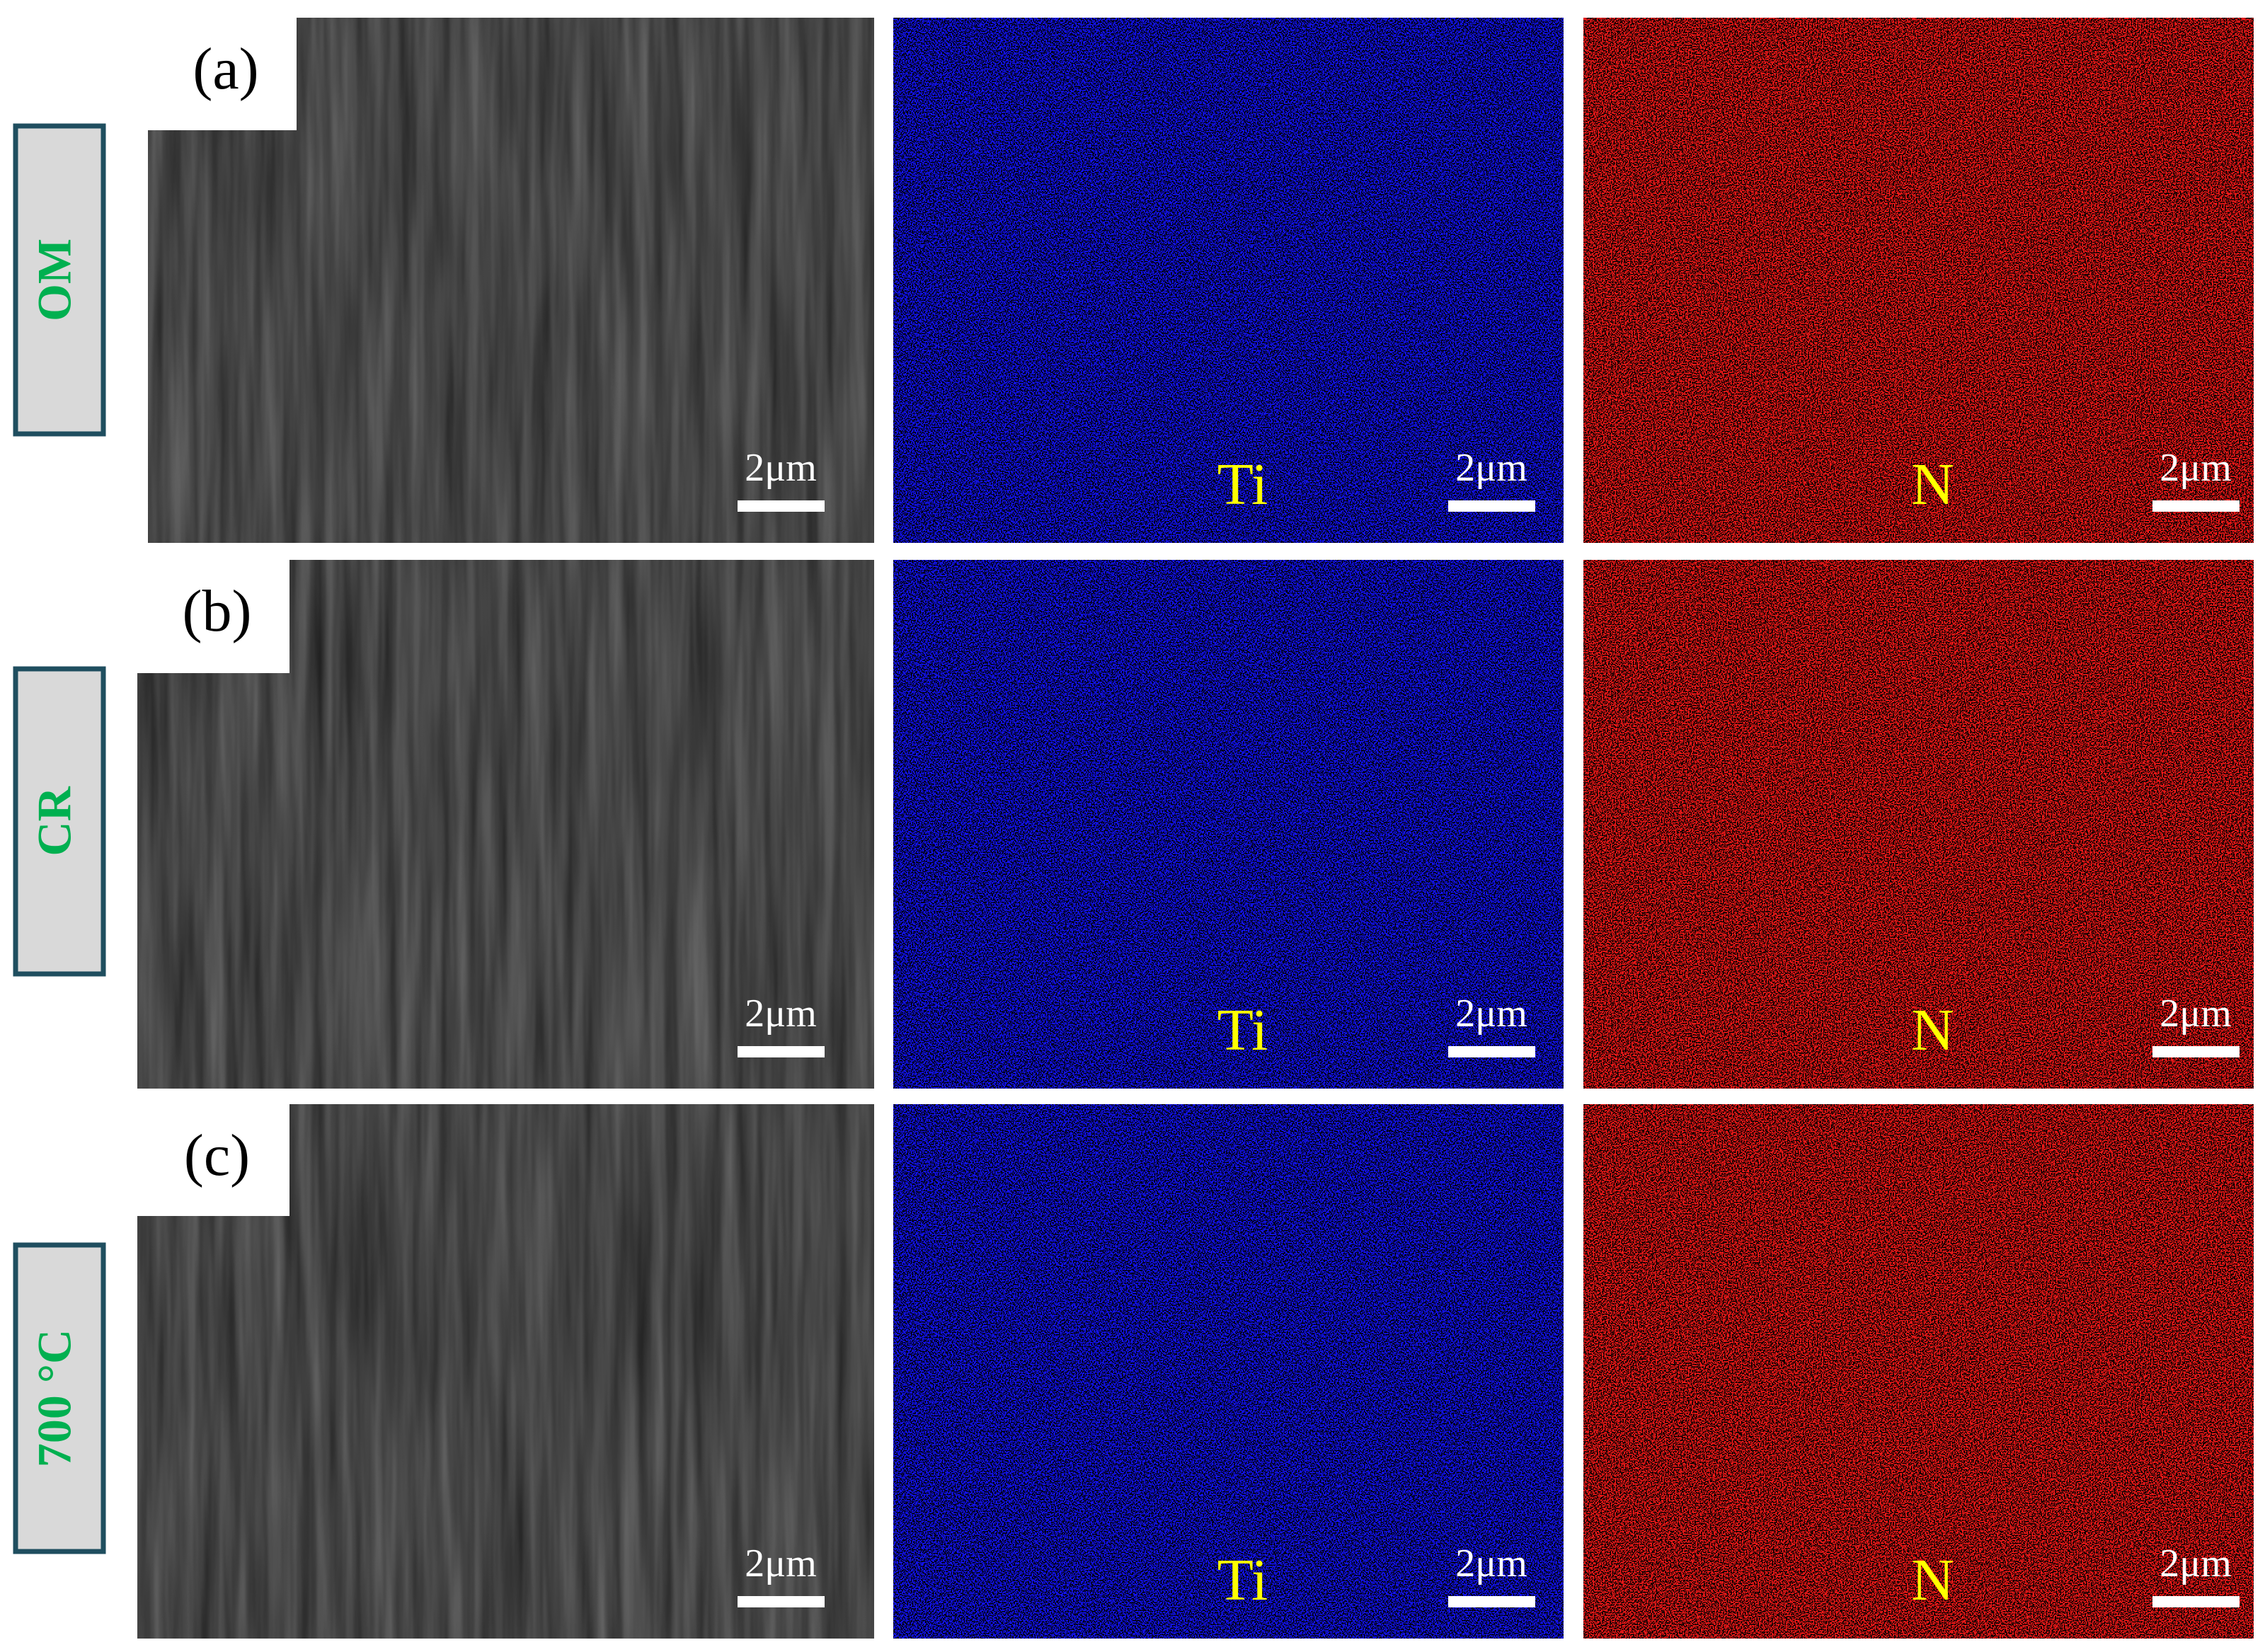  What do you see at coordinates (217, 611) in the screenshot?
I see `panel-label: (b)` at bounding box center [217, 611].